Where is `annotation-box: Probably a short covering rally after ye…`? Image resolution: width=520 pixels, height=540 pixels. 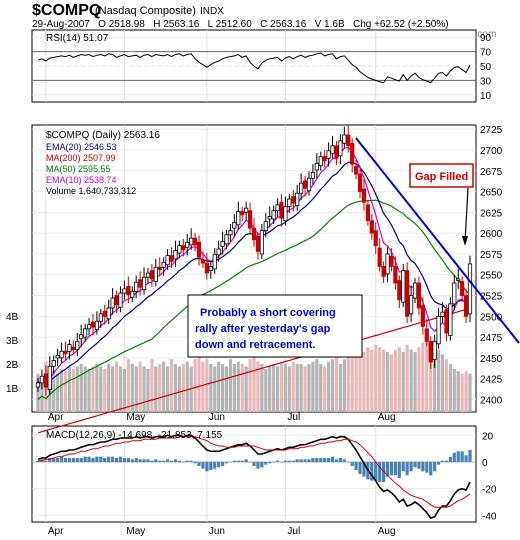
annotation-box: Probably a short covering rally after ye… is located at coordinates (275, 326).